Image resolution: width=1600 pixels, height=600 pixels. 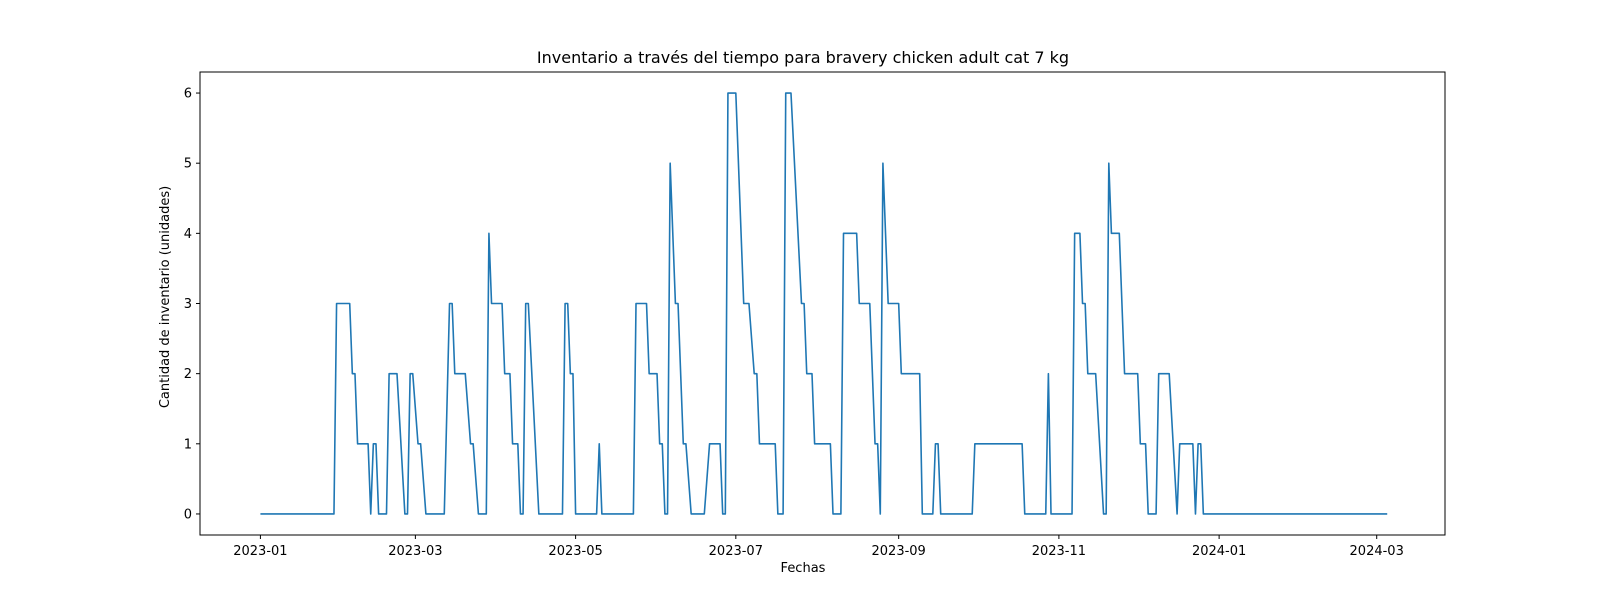 What do you see at coordinates (188, 514) in the screenshot?
I see `y-tick-label: 0` at bounding box center [188, 514].